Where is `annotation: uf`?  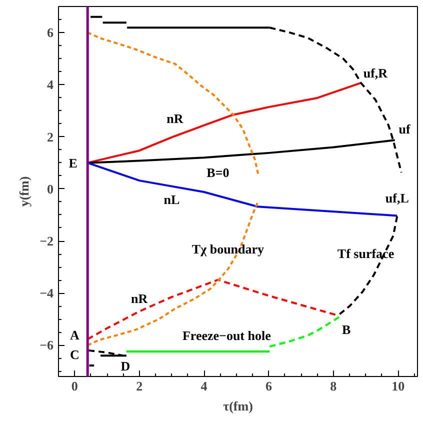 annotation: uf is located at coordinates (405, 128).